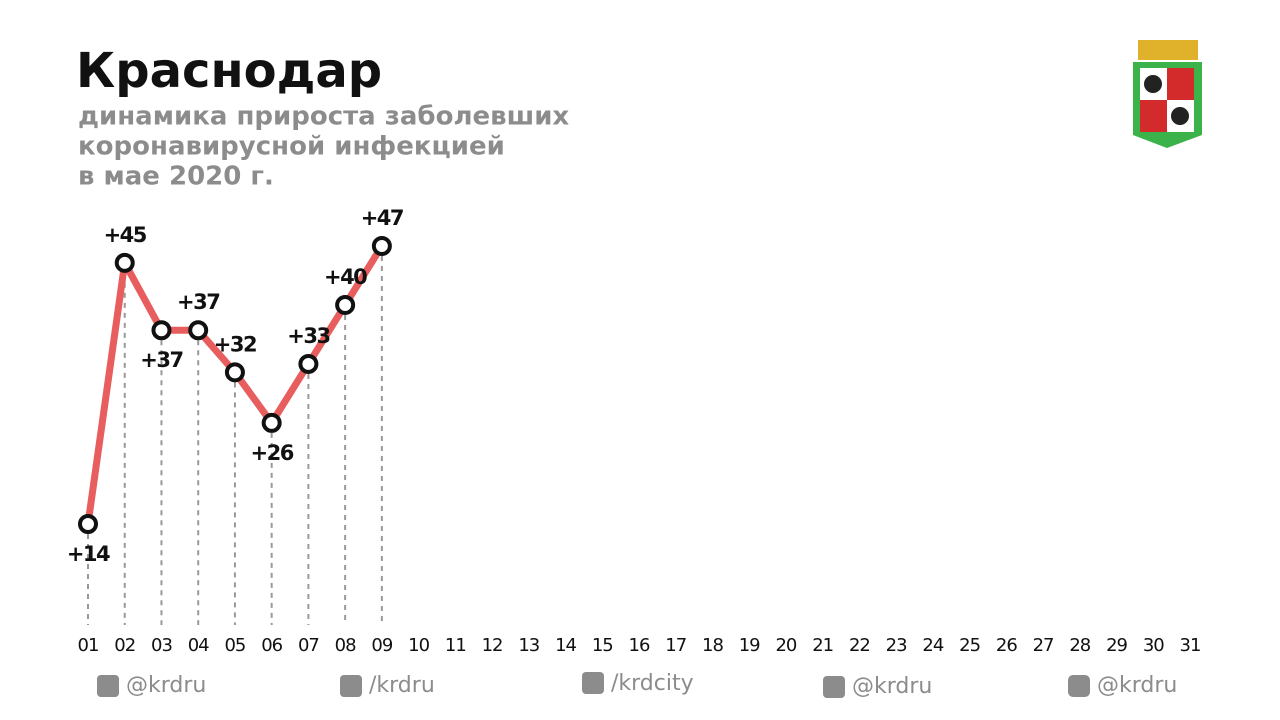 The image size is (1280, 720). I want to click on x-tick-label: 31, so click(1190, 645).